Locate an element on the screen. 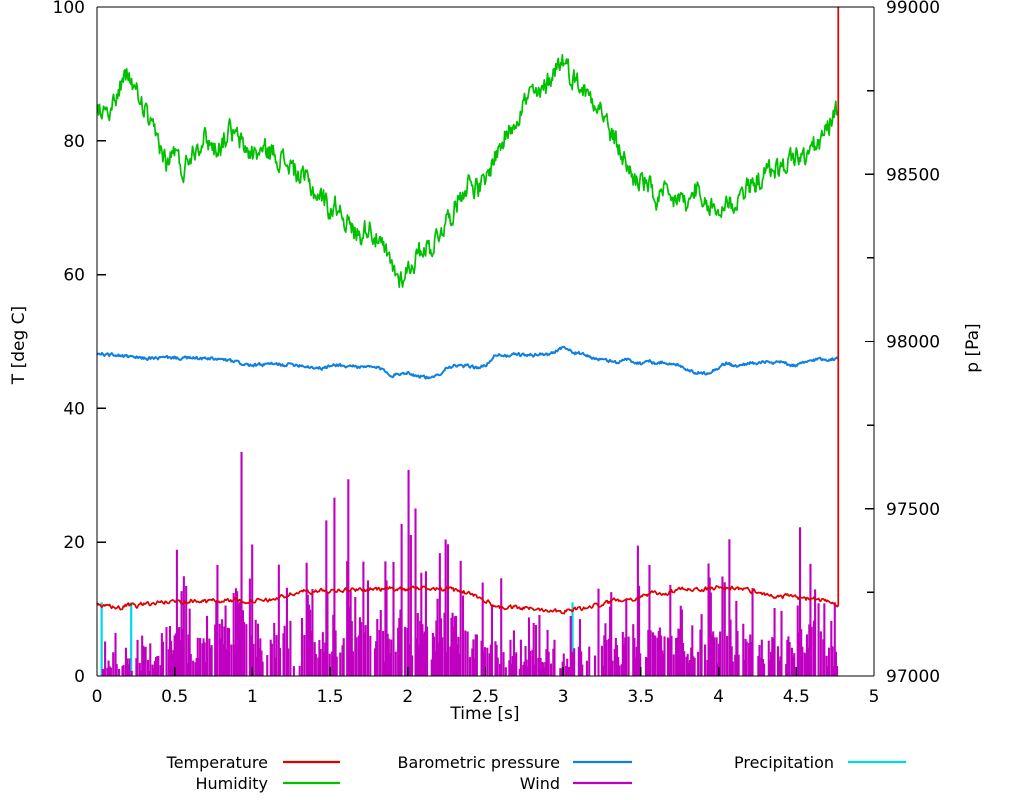  y-axis-title: T [deg C] is located at coordinates (19, 345).